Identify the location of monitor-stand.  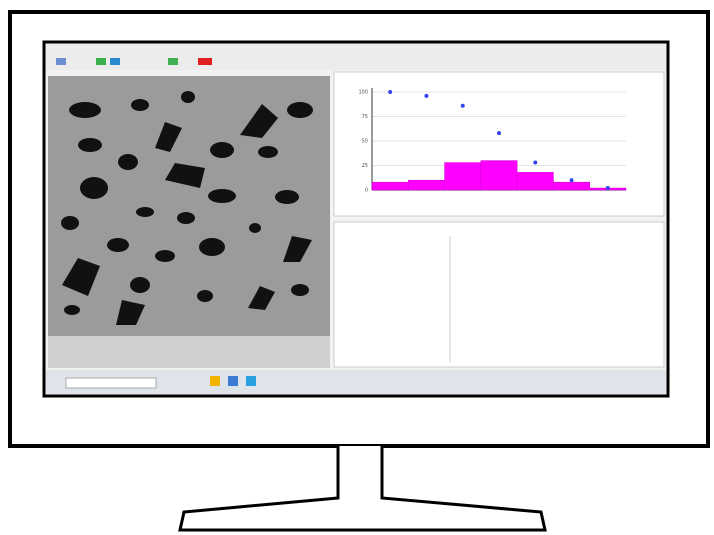
(362, 489).